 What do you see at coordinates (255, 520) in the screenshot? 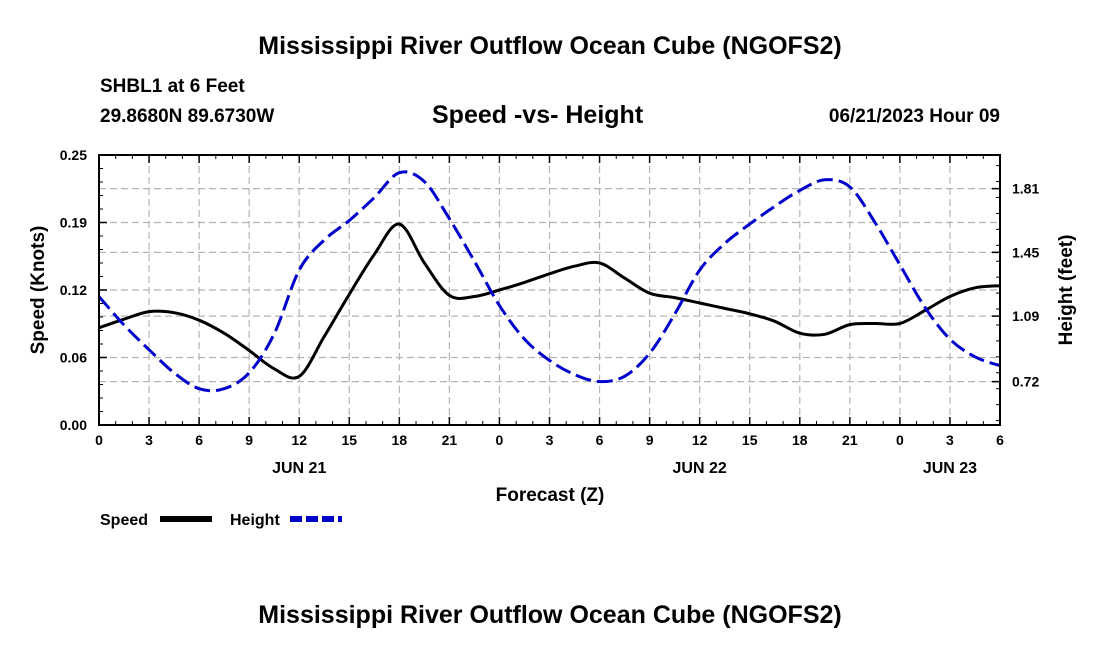
I see `legend-height-label: Height` at bounding box center [255, 520].